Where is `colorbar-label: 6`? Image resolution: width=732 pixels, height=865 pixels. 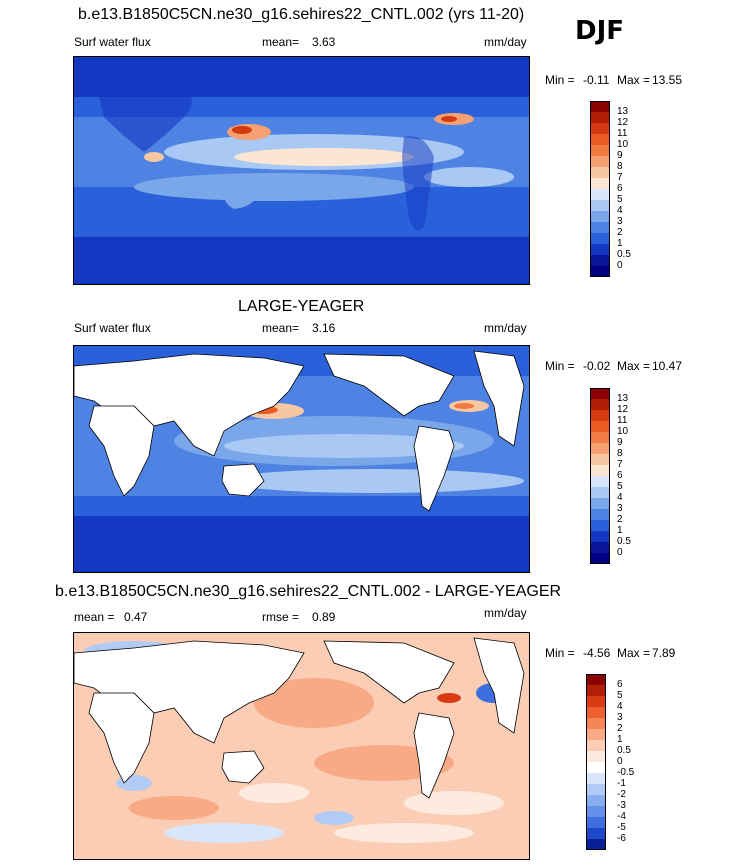
colorbar-label: 6 is located at coordinates (620, 475).